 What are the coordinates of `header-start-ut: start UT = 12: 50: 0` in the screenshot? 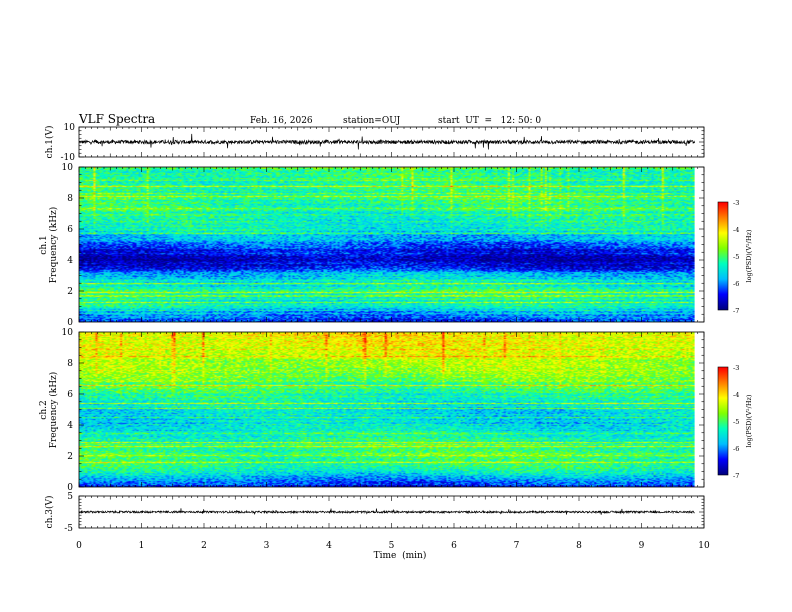 It's located at (489, 121).